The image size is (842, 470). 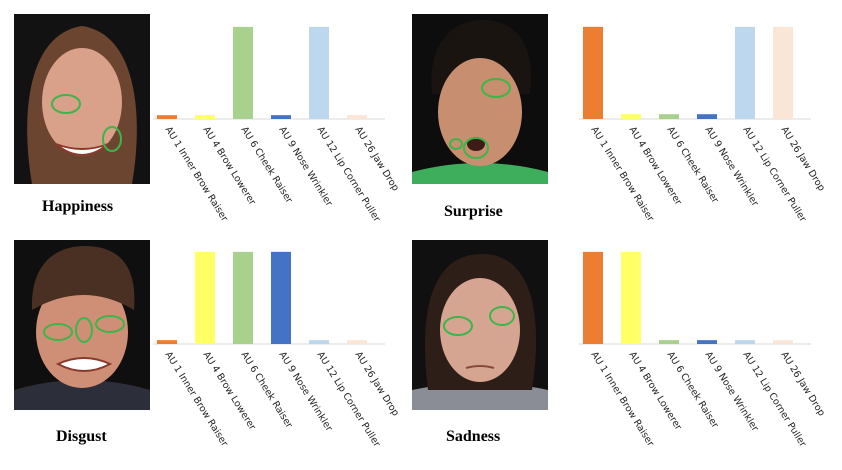 What do you see at coordinates (81, 436) in the screenshot?
I see `emotion-label-disgust: Disgust` at bounding box center [81, 436].